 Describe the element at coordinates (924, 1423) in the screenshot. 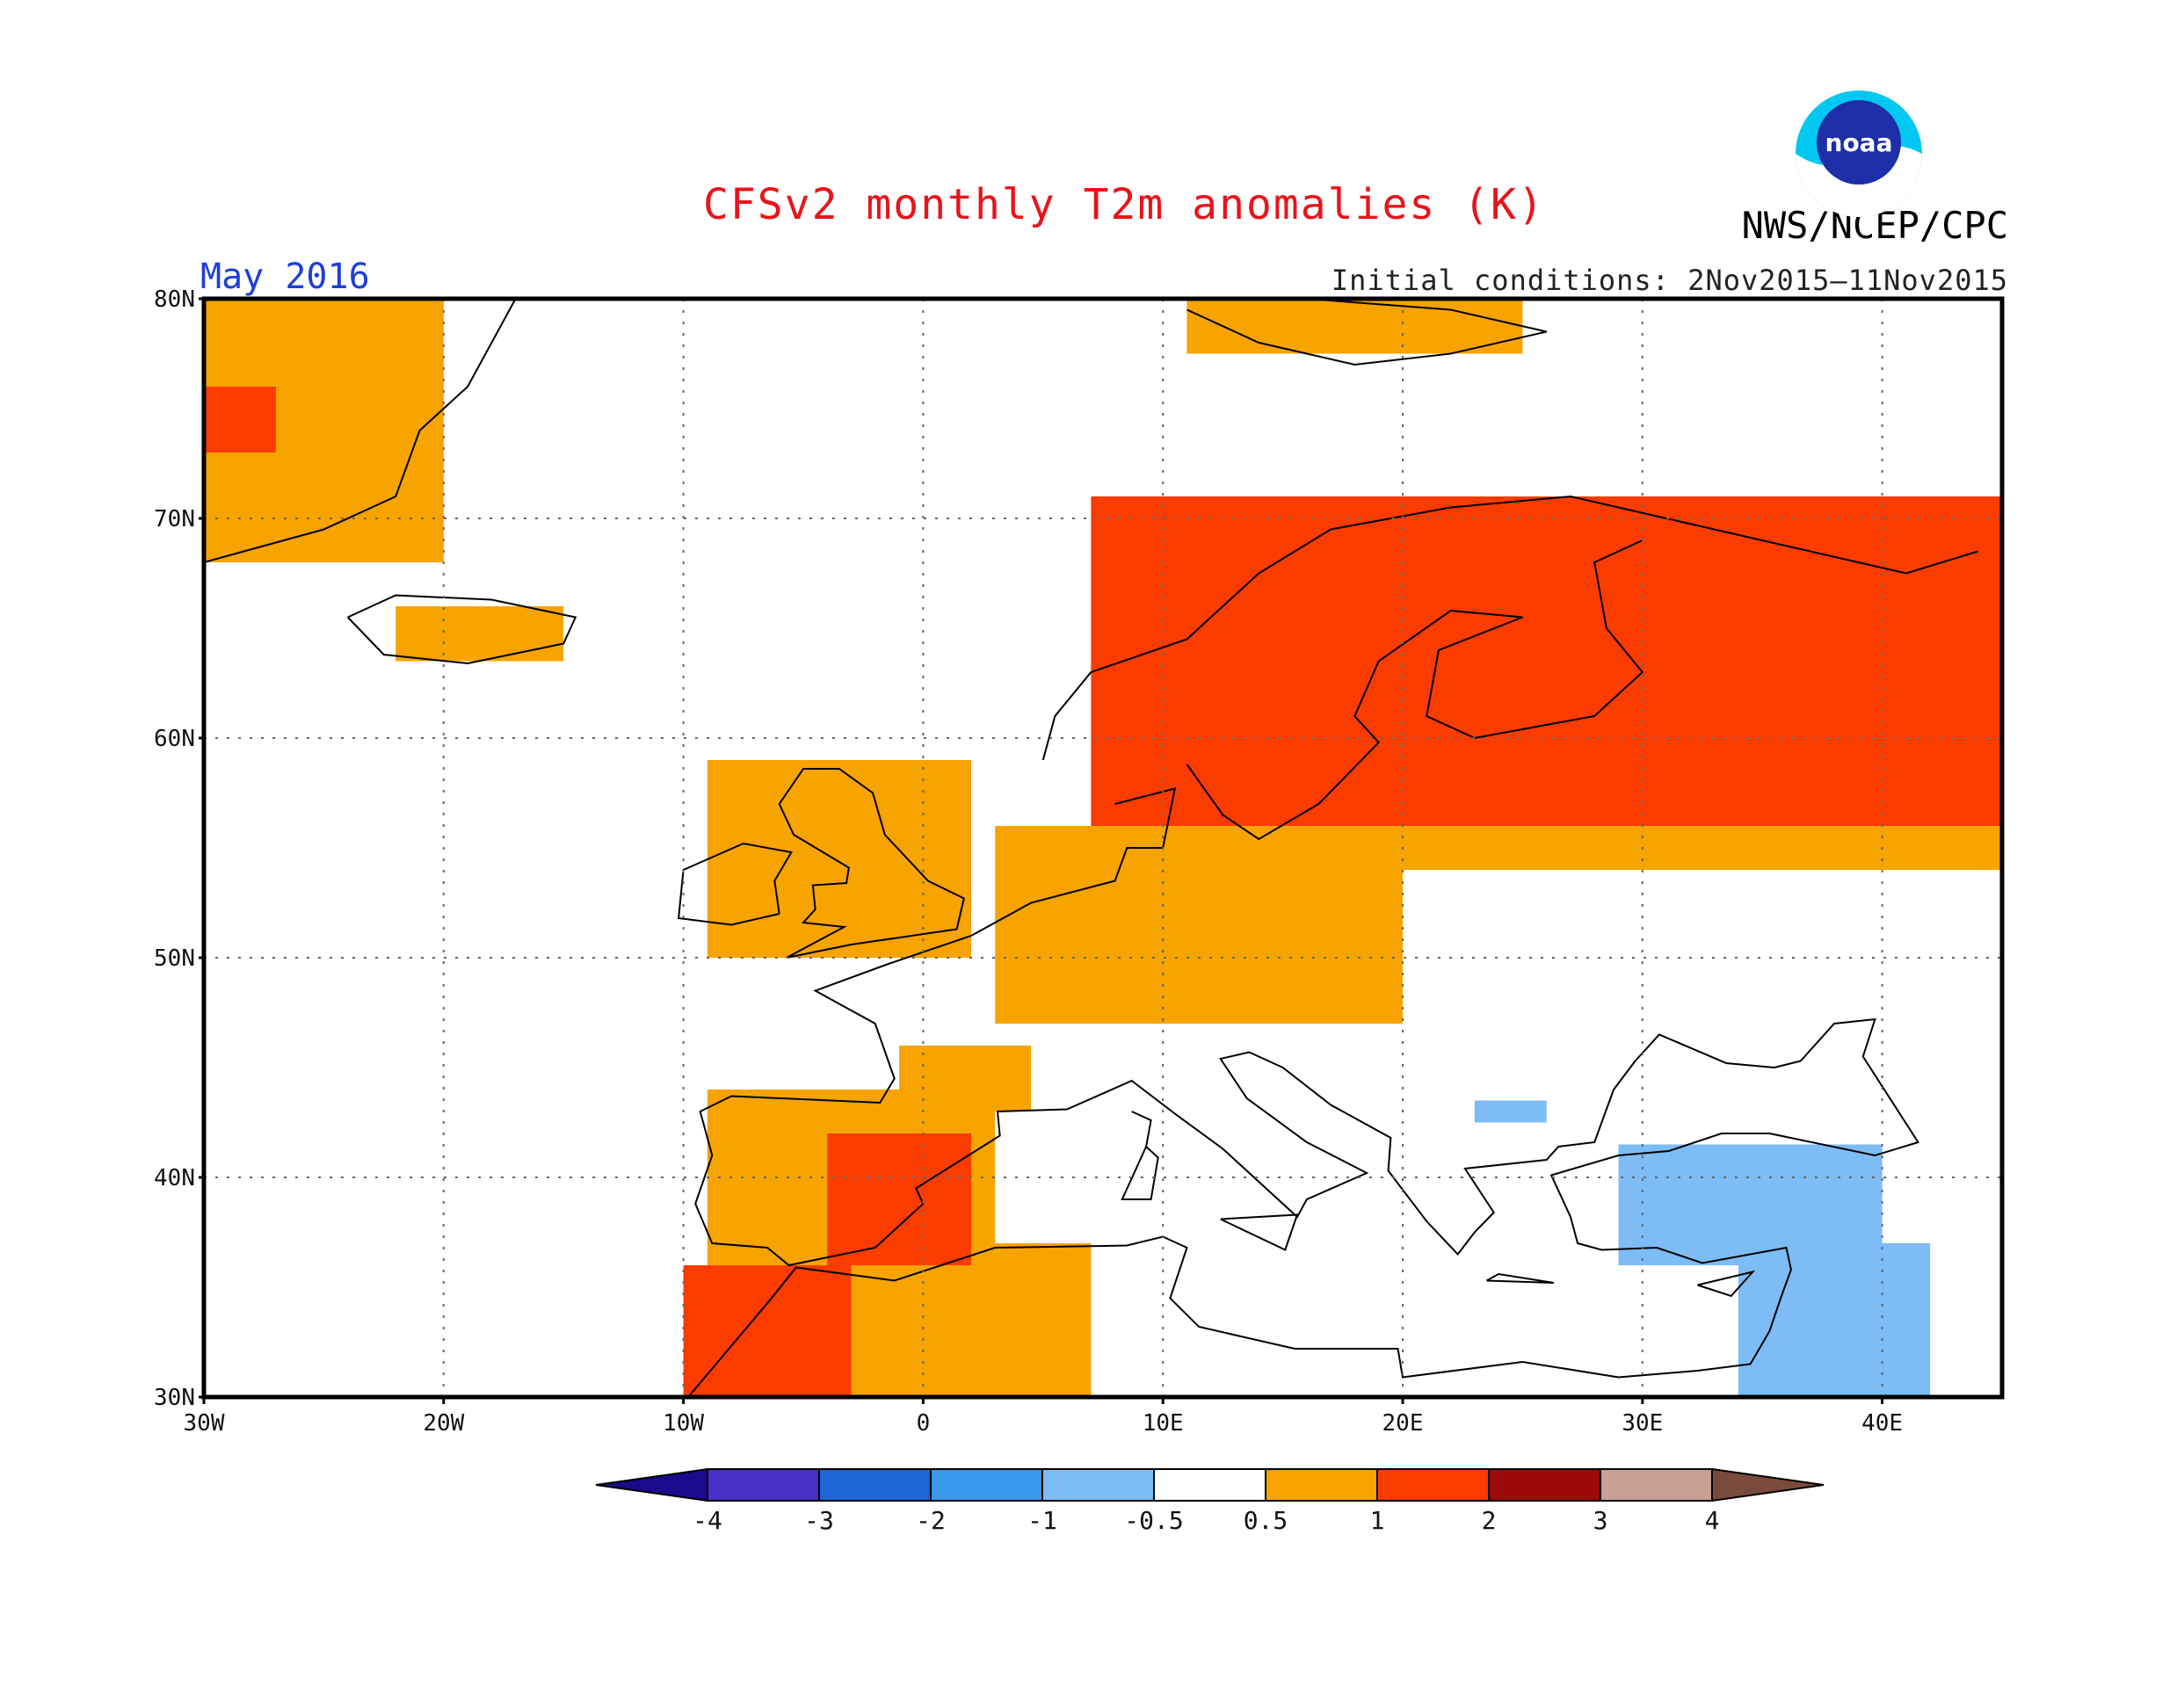

I see `lon-tick-label: 0` at that location.